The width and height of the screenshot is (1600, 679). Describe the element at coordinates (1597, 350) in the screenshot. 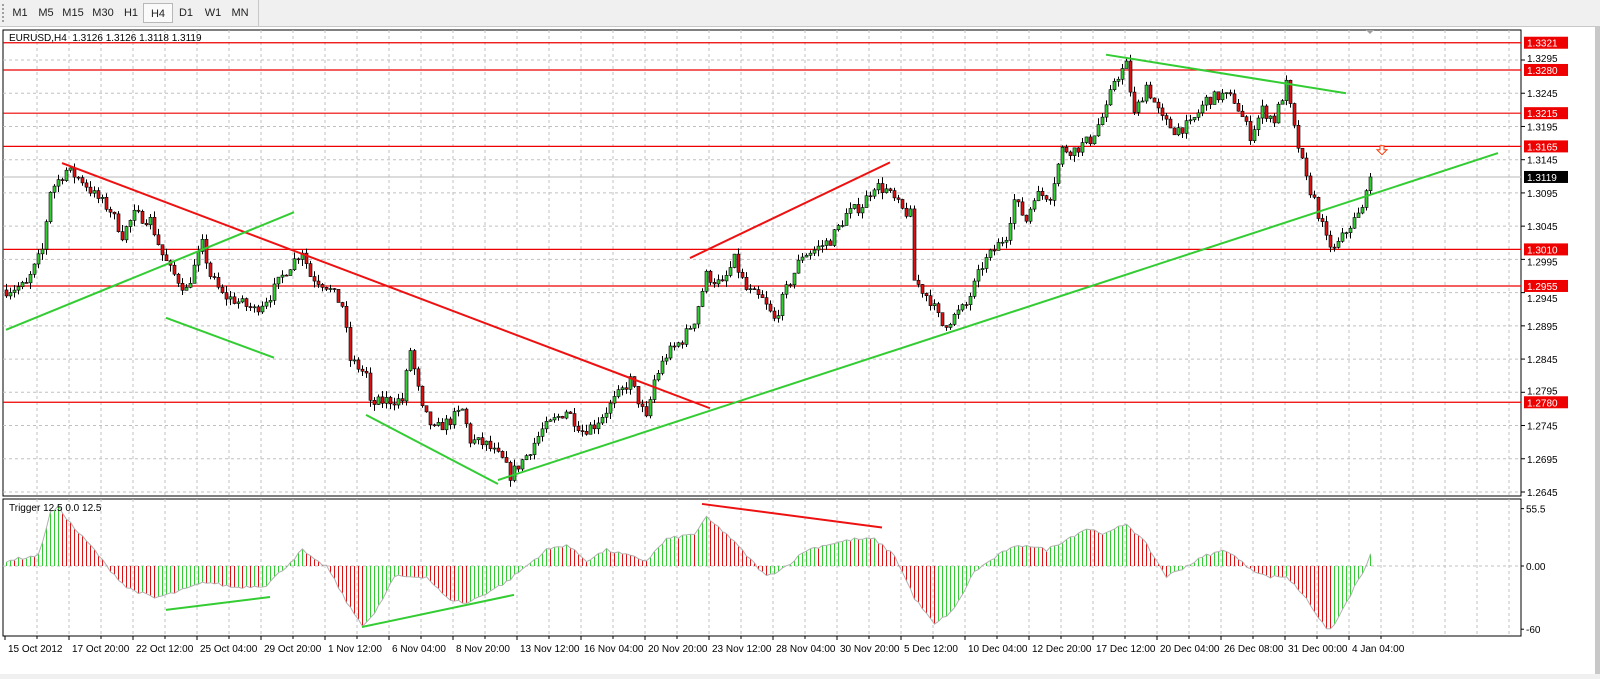

I see `vertical-scrollbar` at that location.